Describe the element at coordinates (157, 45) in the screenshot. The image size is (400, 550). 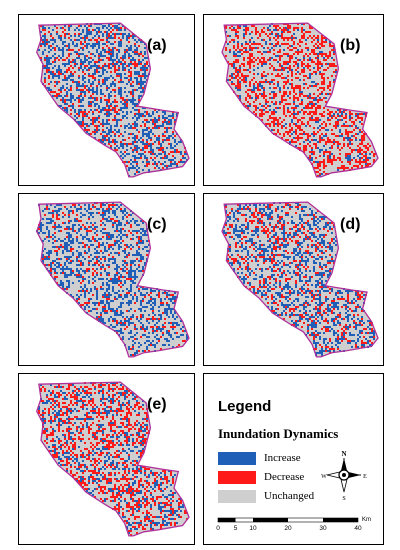
I see `panel-label-a: (a)` at that location.